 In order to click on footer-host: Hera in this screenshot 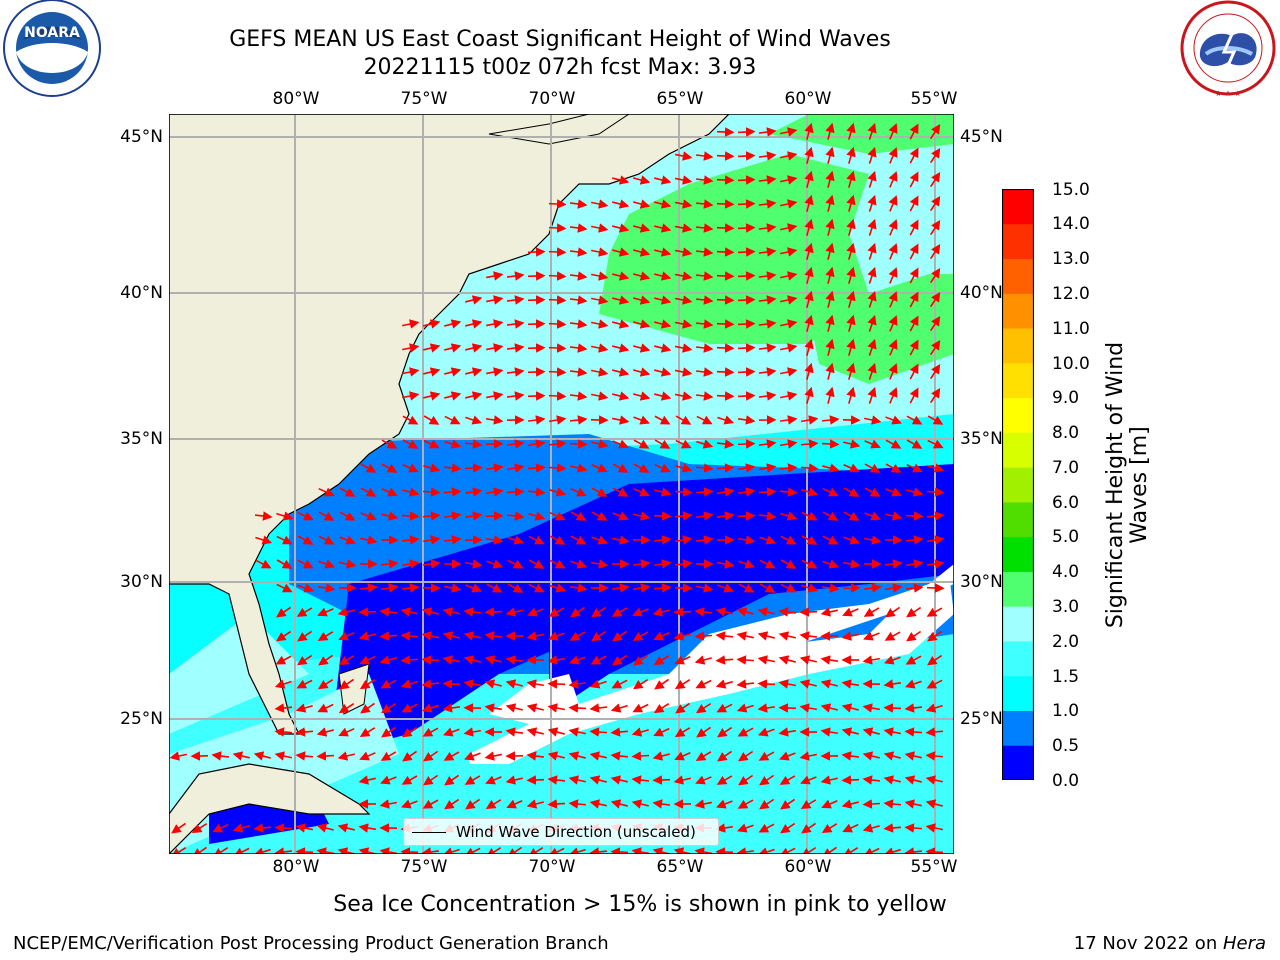, I will do `click(1244, 943)`.